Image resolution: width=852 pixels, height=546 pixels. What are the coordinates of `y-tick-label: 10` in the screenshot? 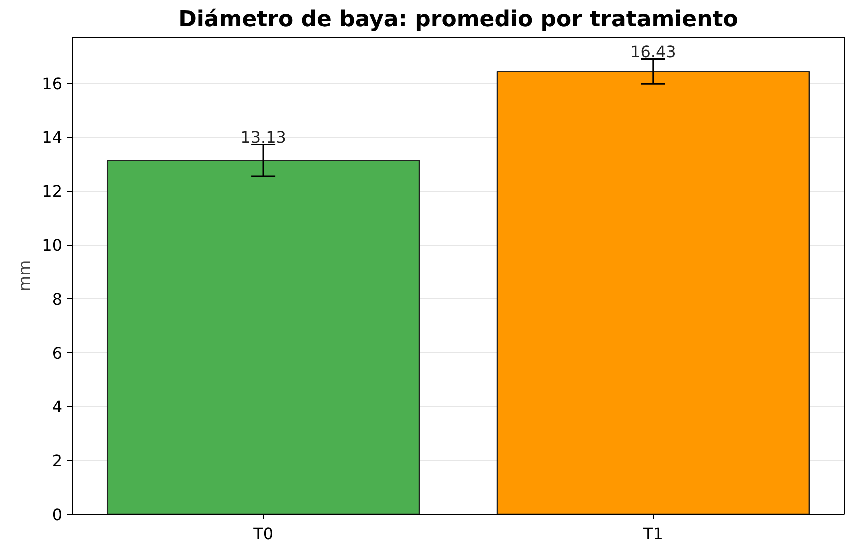 It's located at (52, 246).